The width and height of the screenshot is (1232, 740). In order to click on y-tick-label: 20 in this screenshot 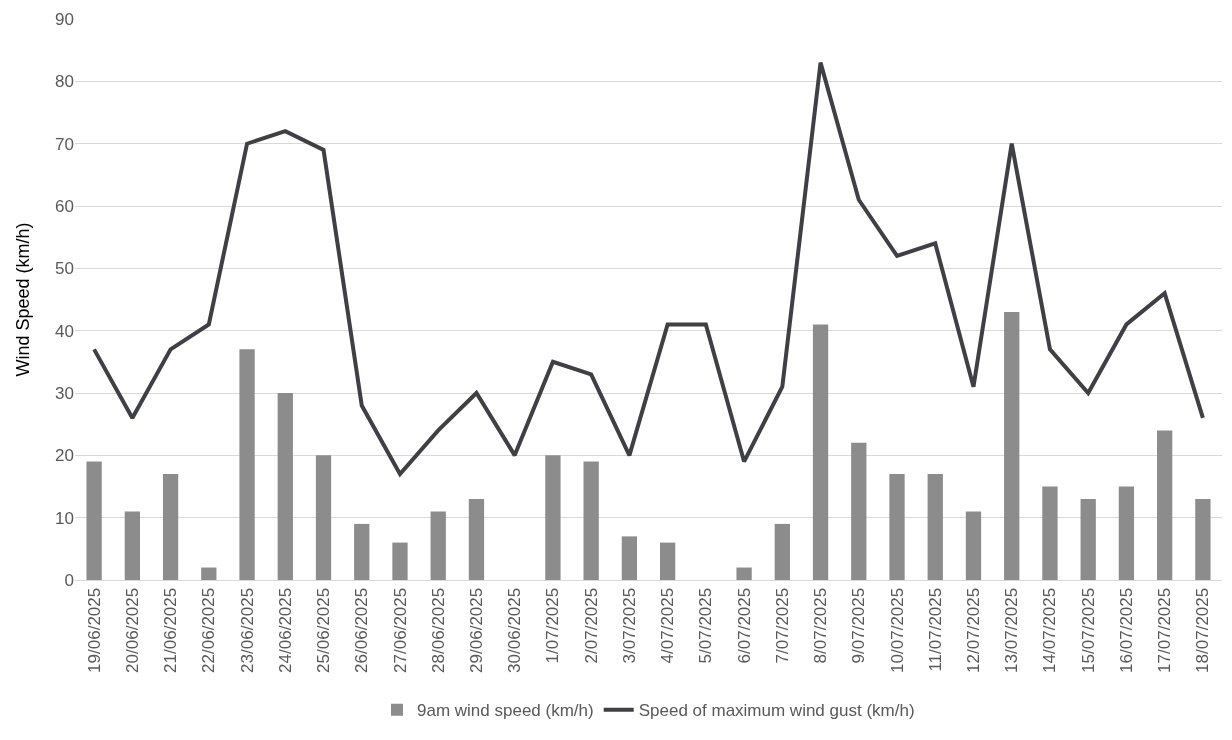, I will do `click(64, 456)`.